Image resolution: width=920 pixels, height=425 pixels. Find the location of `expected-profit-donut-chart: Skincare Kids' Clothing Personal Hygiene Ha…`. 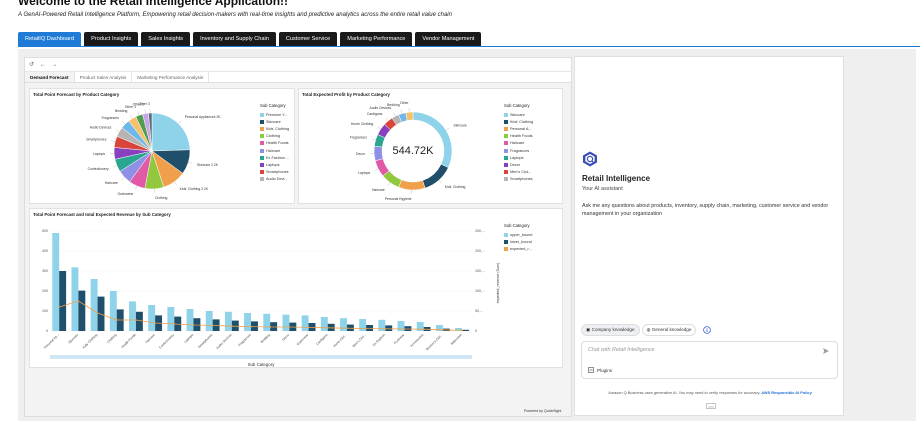

expected-profit-donut-chart: Skincare Kids' Clothing Personal Hygiene Ha… is located at coordinates (401, 150).